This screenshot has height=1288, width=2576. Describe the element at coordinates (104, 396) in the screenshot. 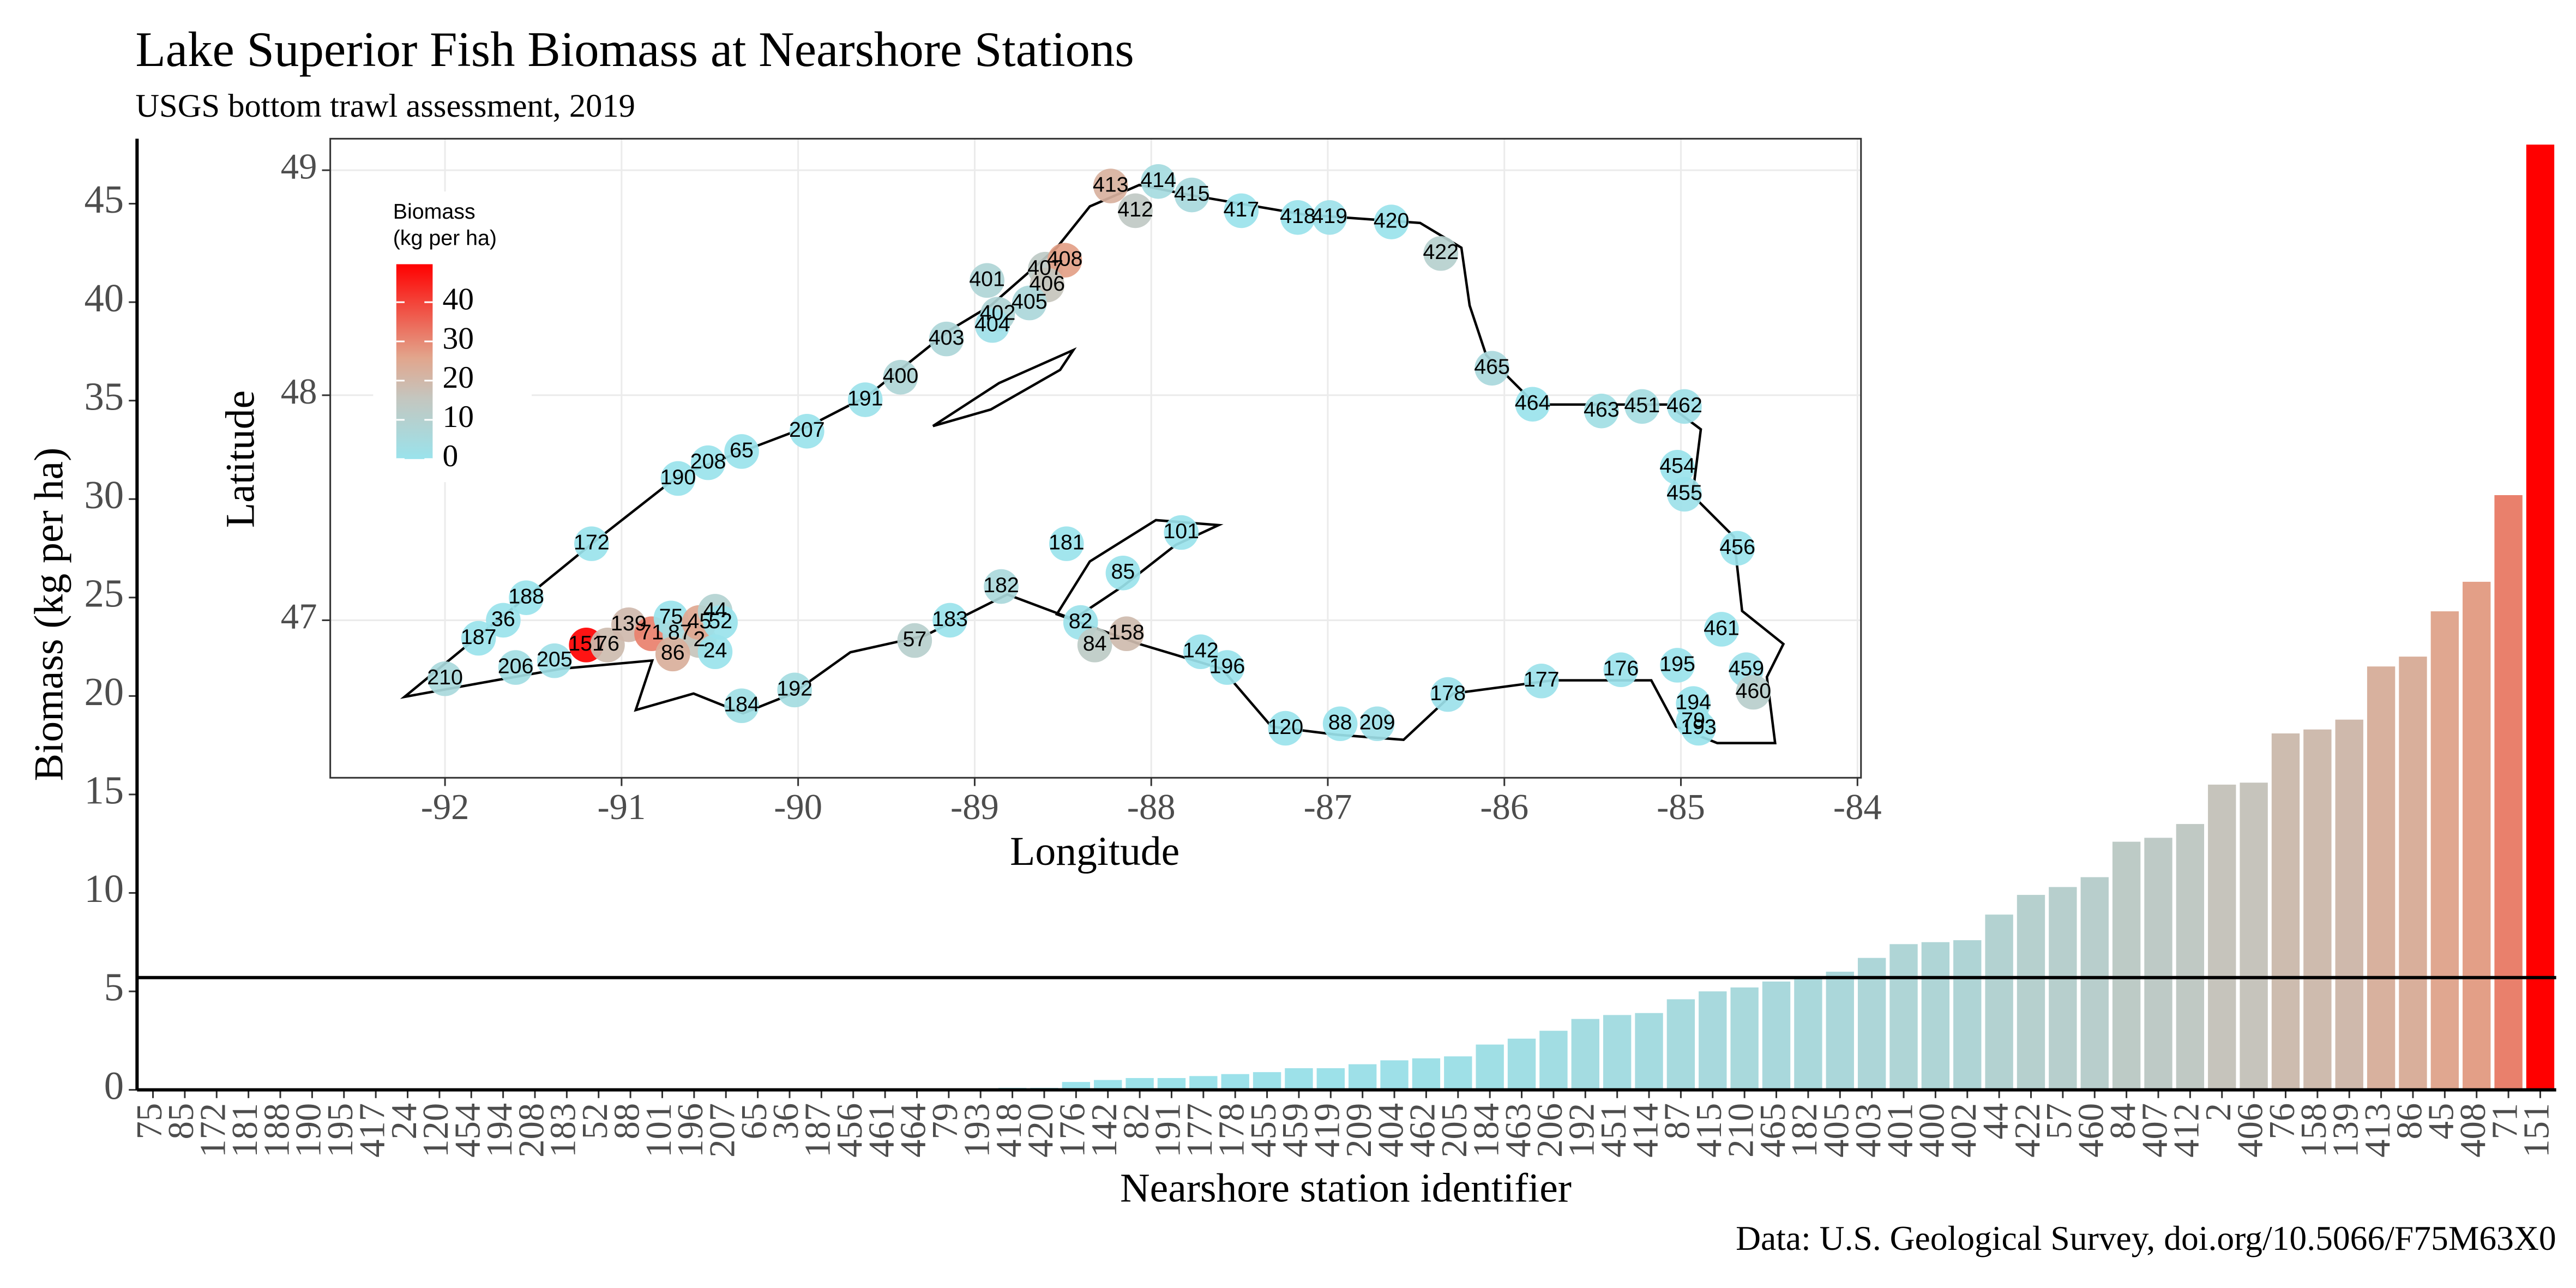

I see `y-tick-label: 35` at that location.